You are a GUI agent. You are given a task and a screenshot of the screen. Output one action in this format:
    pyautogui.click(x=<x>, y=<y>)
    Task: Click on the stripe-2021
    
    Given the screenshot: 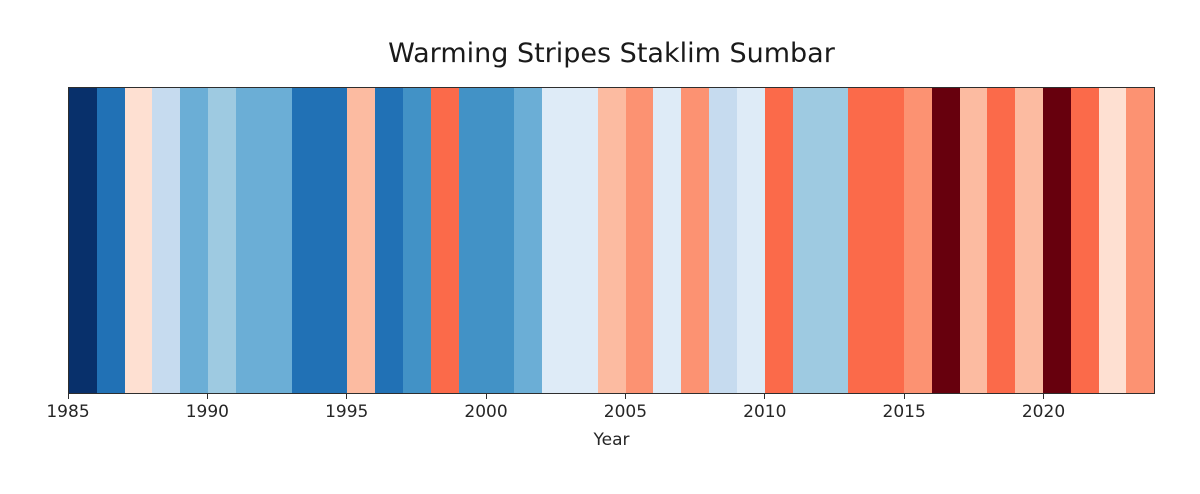 What is the action you would take?
    pyautogui.click(x=1084, y=240)
    